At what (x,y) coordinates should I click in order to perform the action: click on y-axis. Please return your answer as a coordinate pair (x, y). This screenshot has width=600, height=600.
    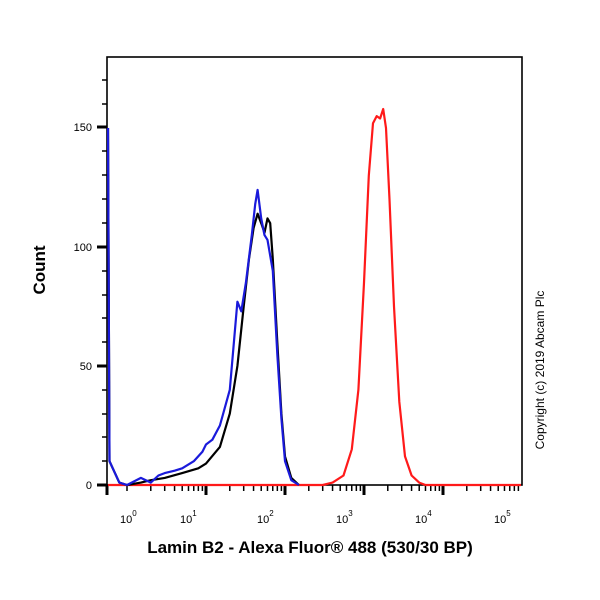
    Looking at the image, I should click on (102, 283).